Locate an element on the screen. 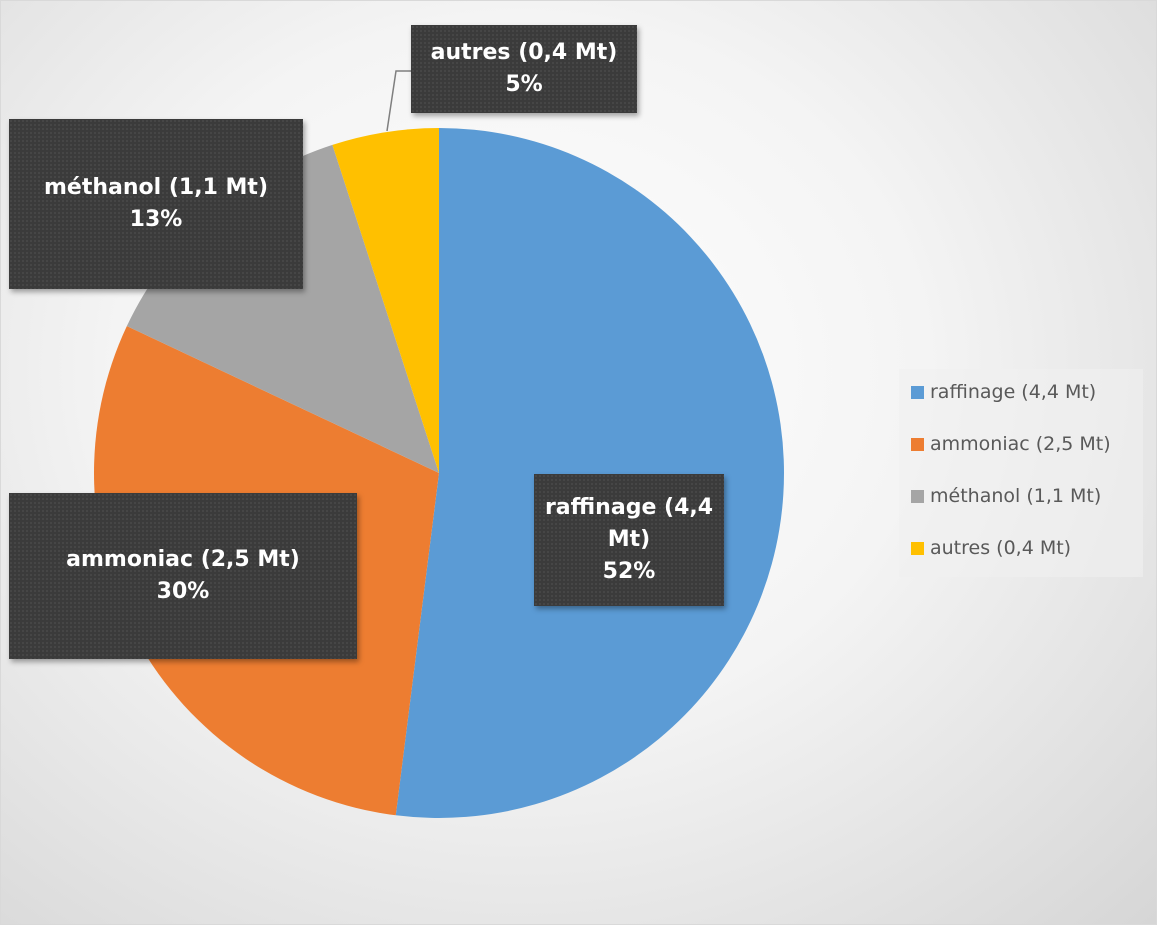 This screenshot has height=925, width=1157. label-value: 5% is located at coordinates (524, 84).